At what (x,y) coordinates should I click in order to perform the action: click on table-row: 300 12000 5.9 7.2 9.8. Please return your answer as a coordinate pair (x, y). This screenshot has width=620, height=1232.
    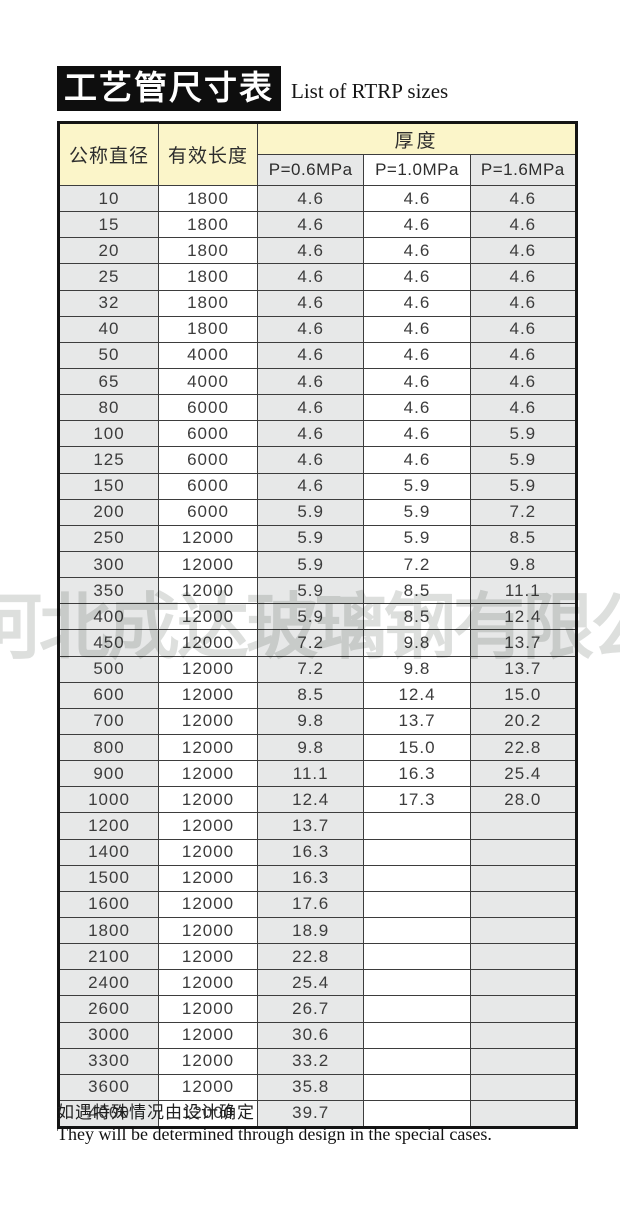
    Looking at the image, I should click on (318, 564).